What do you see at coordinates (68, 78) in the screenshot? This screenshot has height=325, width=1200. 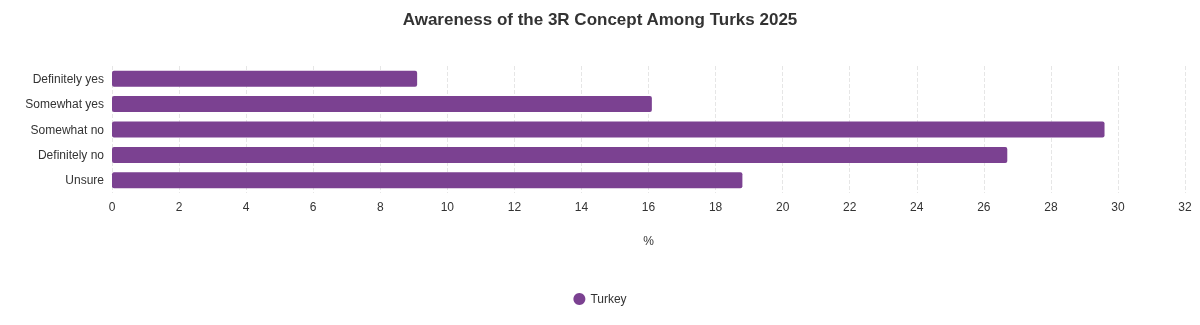 I see `y-tick-label: Definitely yes` at bounding box center [68, 78].